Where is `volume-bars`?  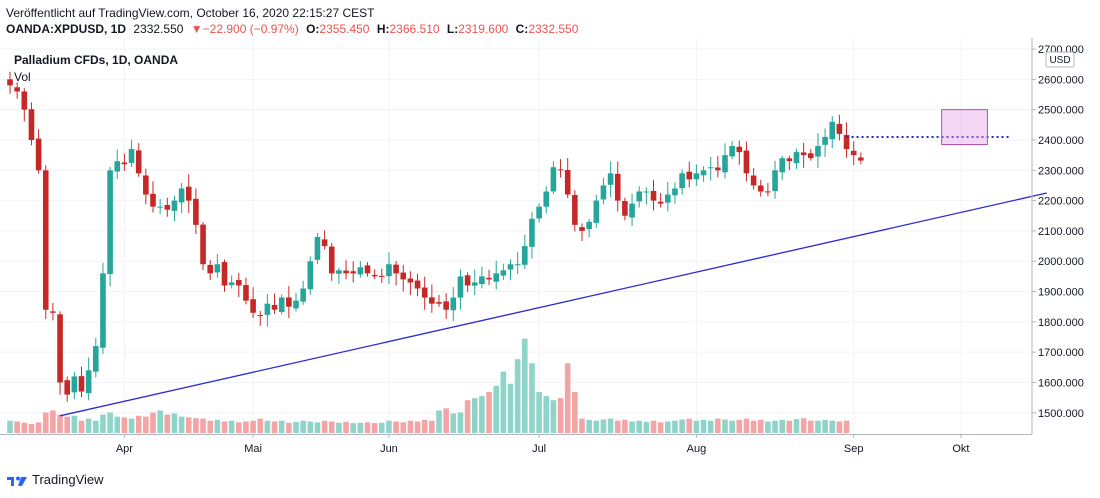
volume-bars is located at coordinates (428, 385).